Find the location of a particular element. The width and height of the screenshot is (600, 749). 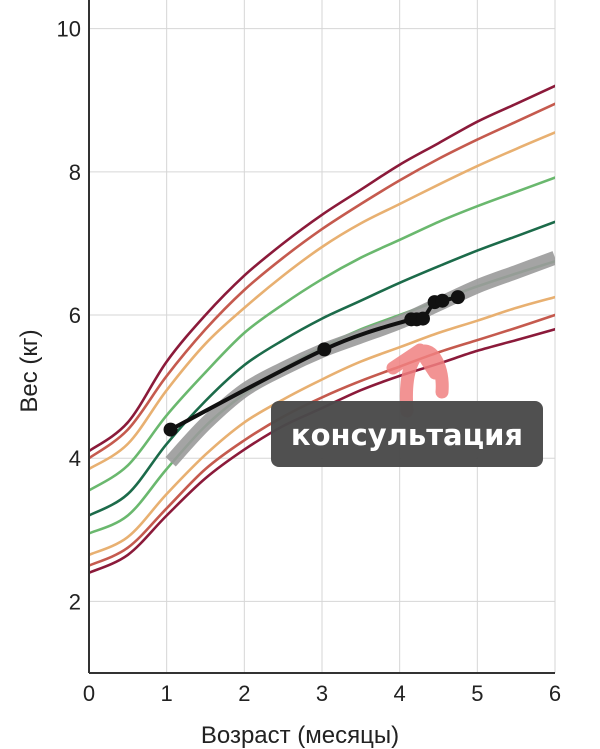

y-tick-label: 2 is located at coordinates (75, 601).